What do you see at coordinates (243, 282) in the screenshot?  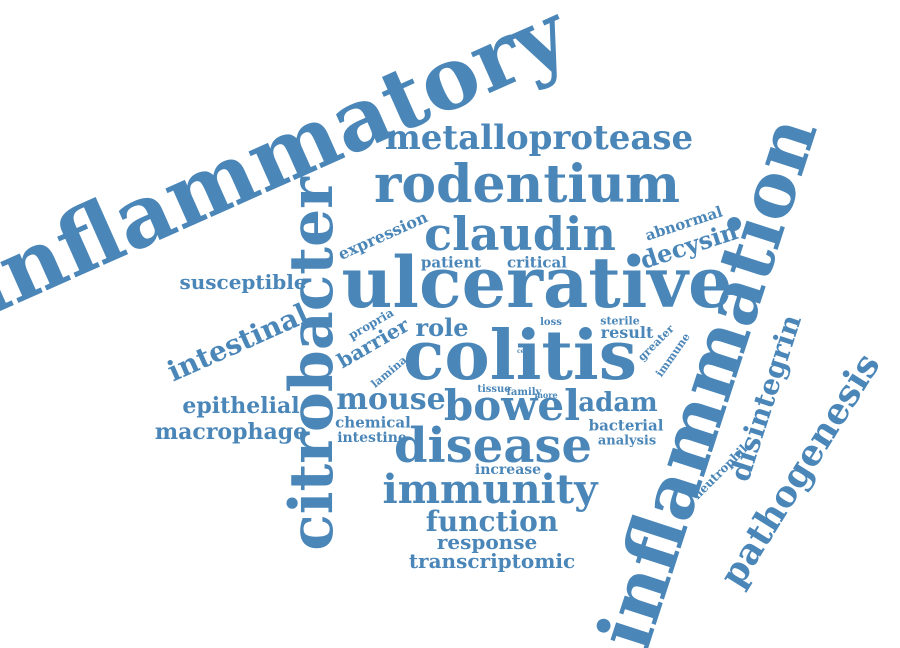 I see `word-susceptible: susceptible` at bounding box center [243, 282].